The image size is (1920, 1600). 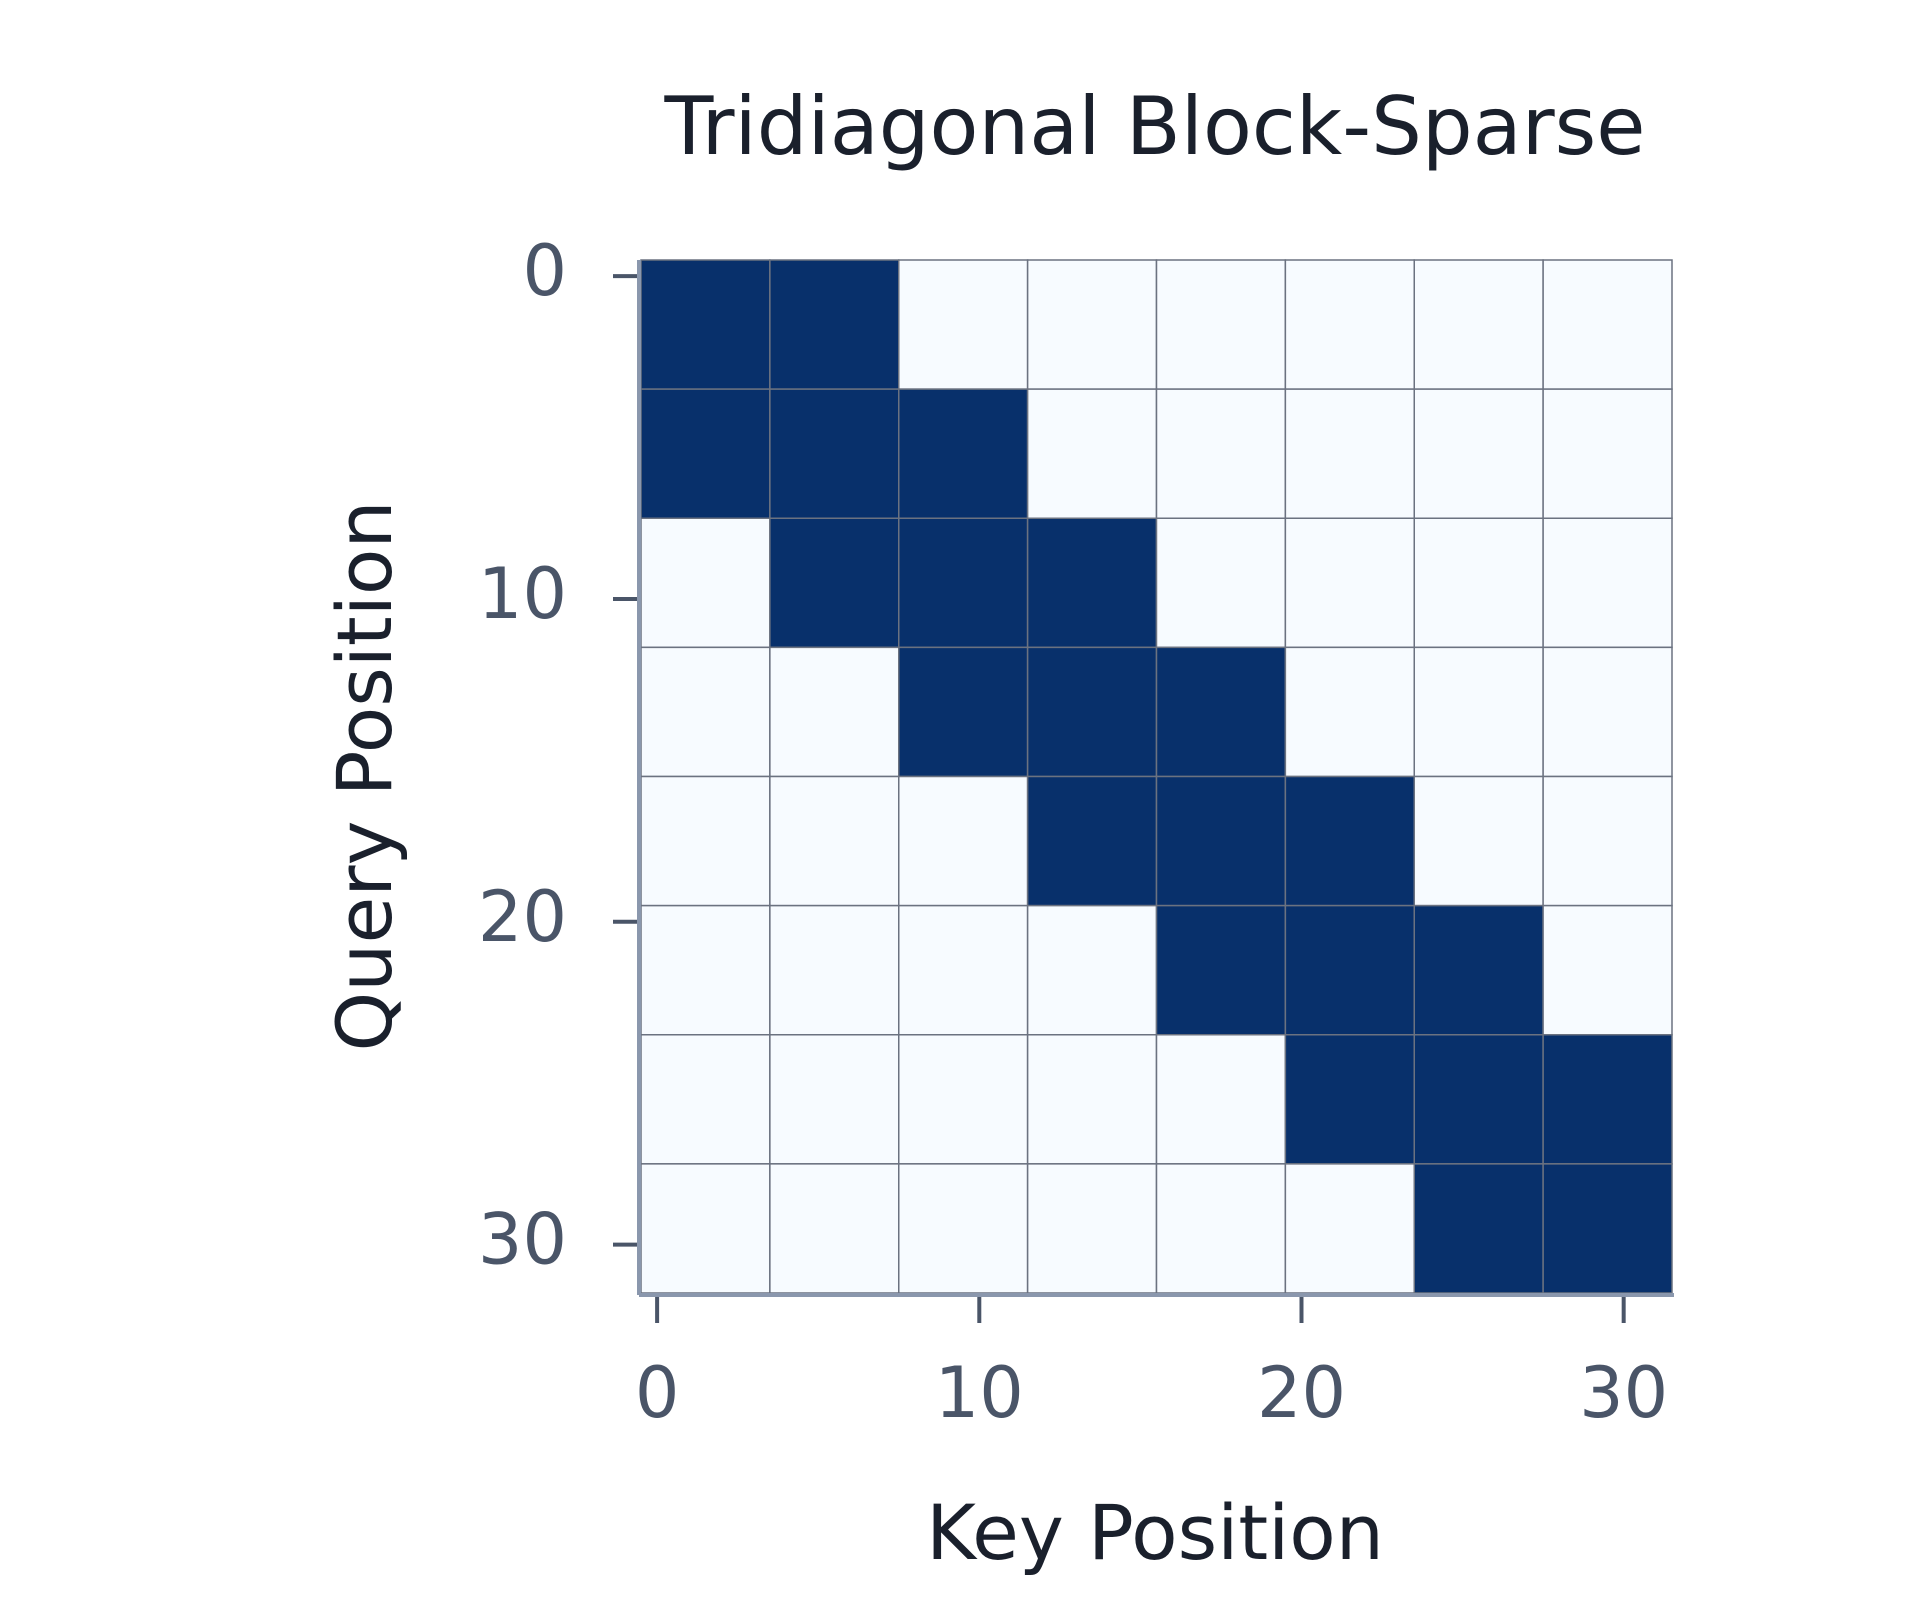 What do you see at coordinates (544, 271) in the screenshot?
I see `y-tick-label: 0` at bounding box center [544, 271].